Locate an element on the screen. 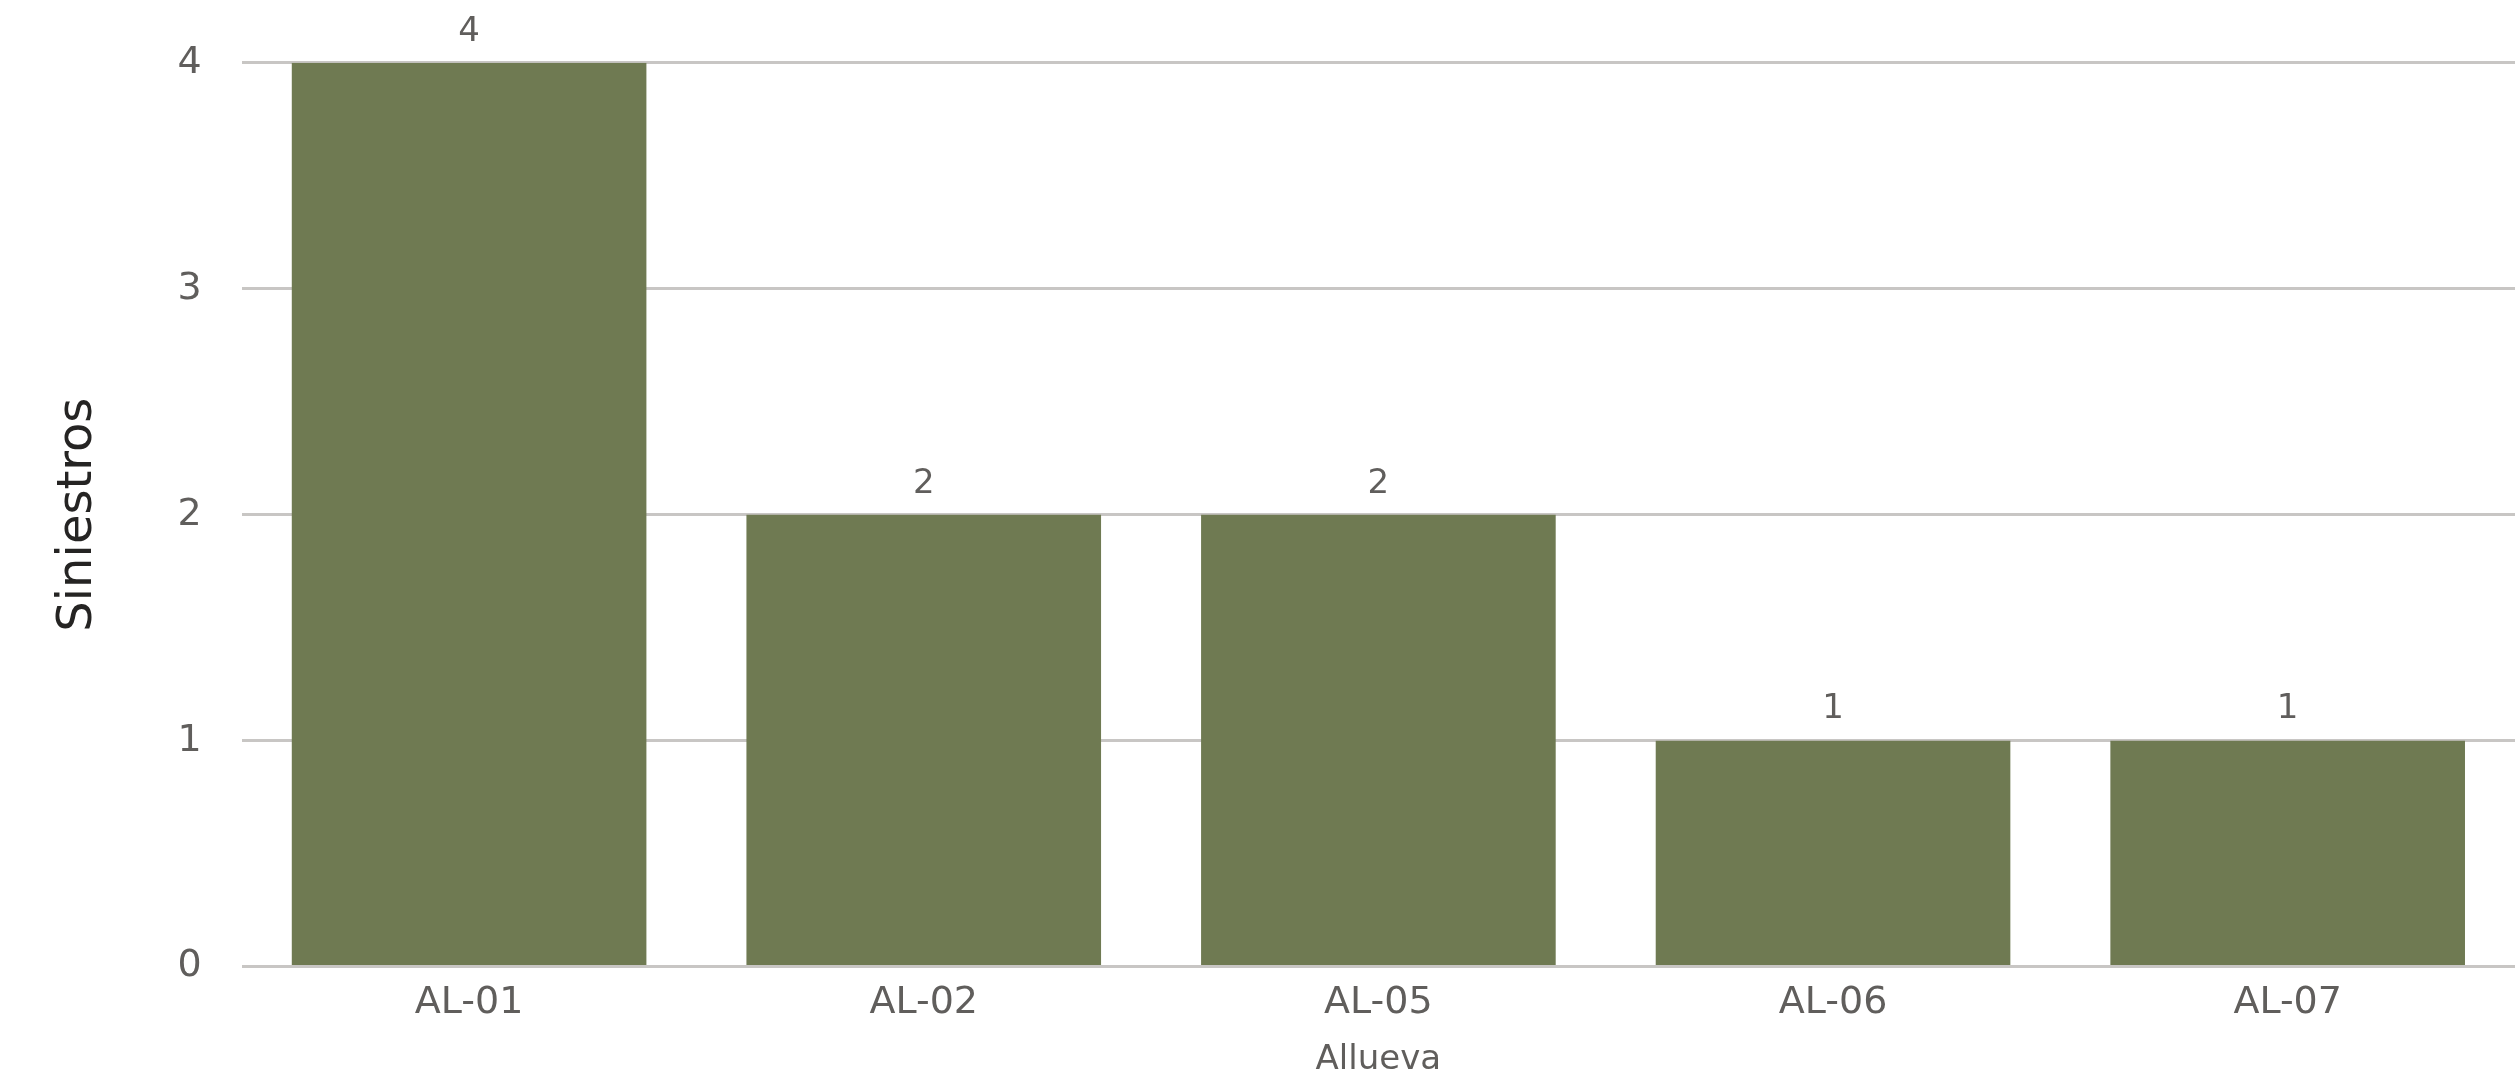  y-tick-label: 0 is located at coordinates (189, 963).